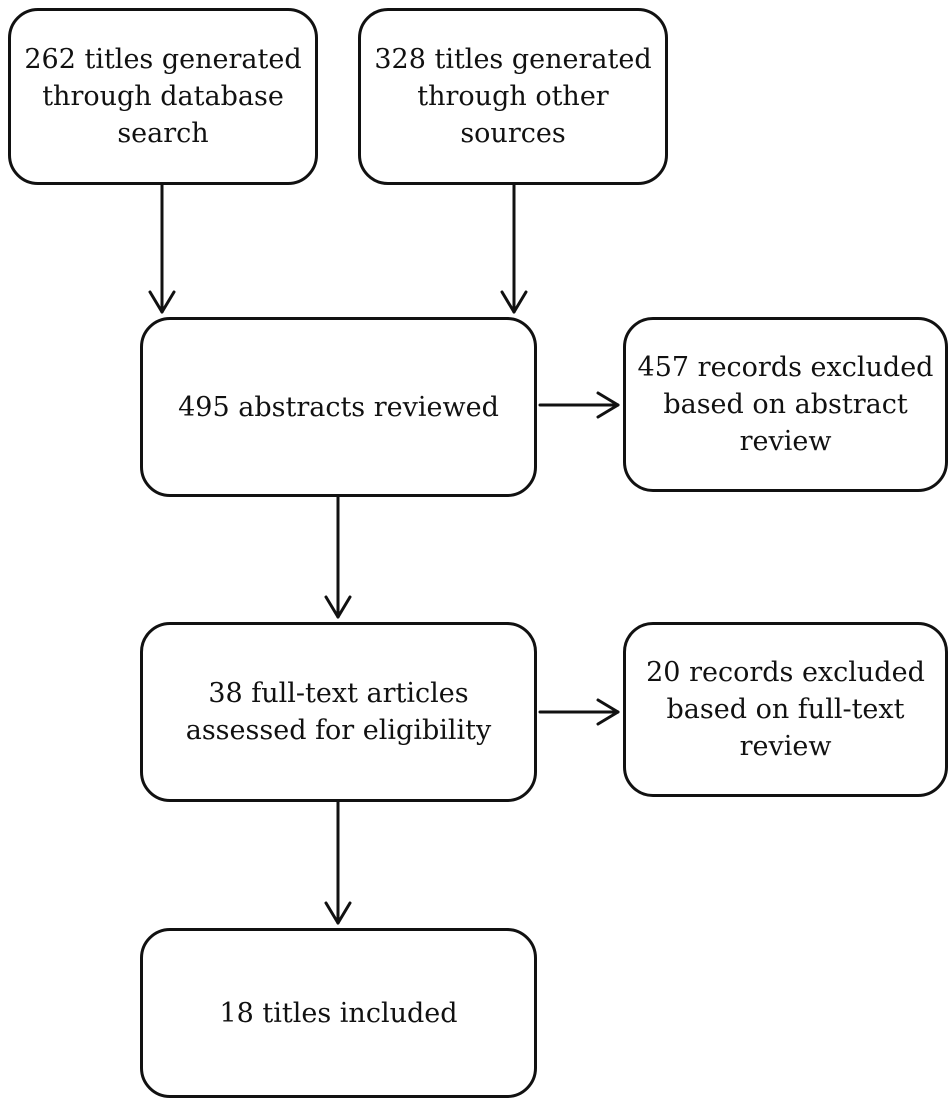 This screenshot has width=952, height=1106. What do you see at coordinates (785, 746) in the screenshot?
I see `full-text-exclusions-line-3: review` at bounding box center [785, 746].